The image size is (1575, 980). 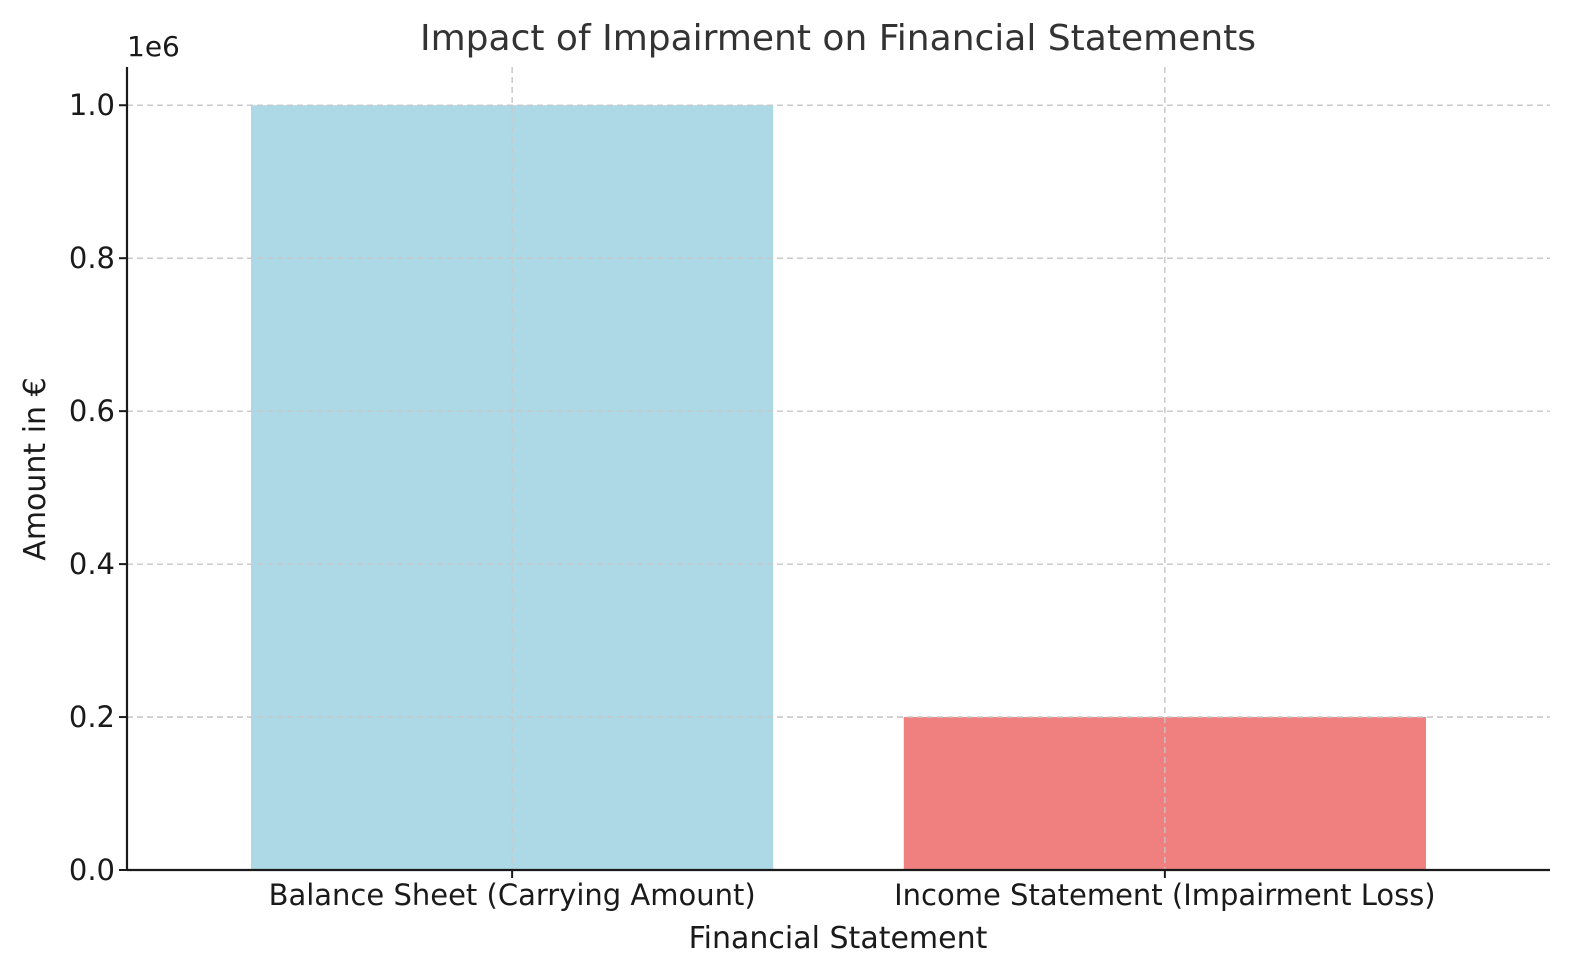 I want to click on y-tick-label: 1.0, so click(x=92, y=105).